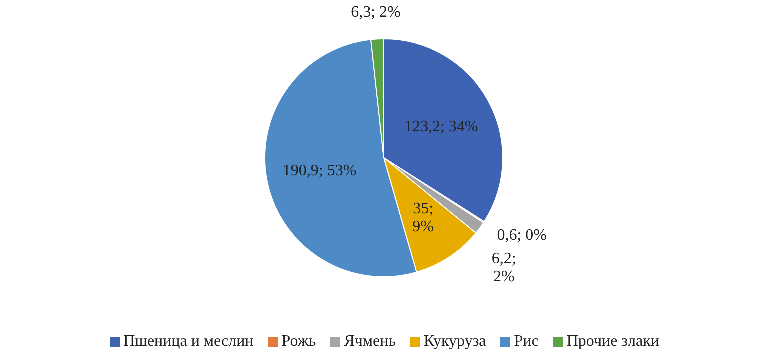 The width and height of the screenshot is (769, 357). Describe the element at coordinates (613, 342) in the screenshot. I see `legend-label: Прочие злаки` at that location.